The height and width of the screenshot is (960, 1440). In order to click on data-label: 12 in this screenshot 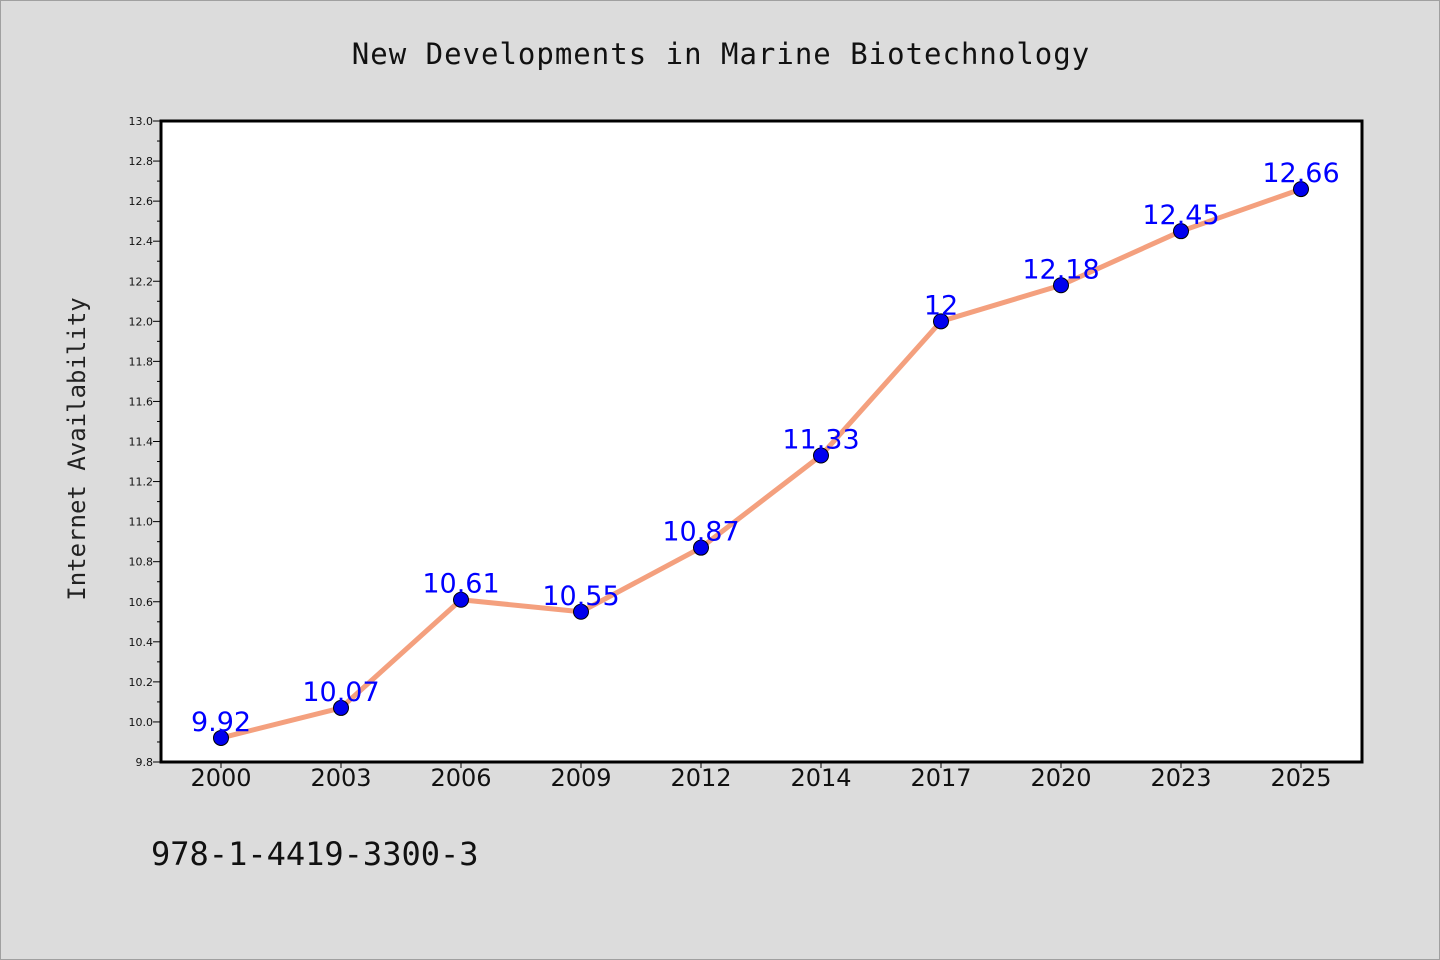, I will do `click(941, 305)`.